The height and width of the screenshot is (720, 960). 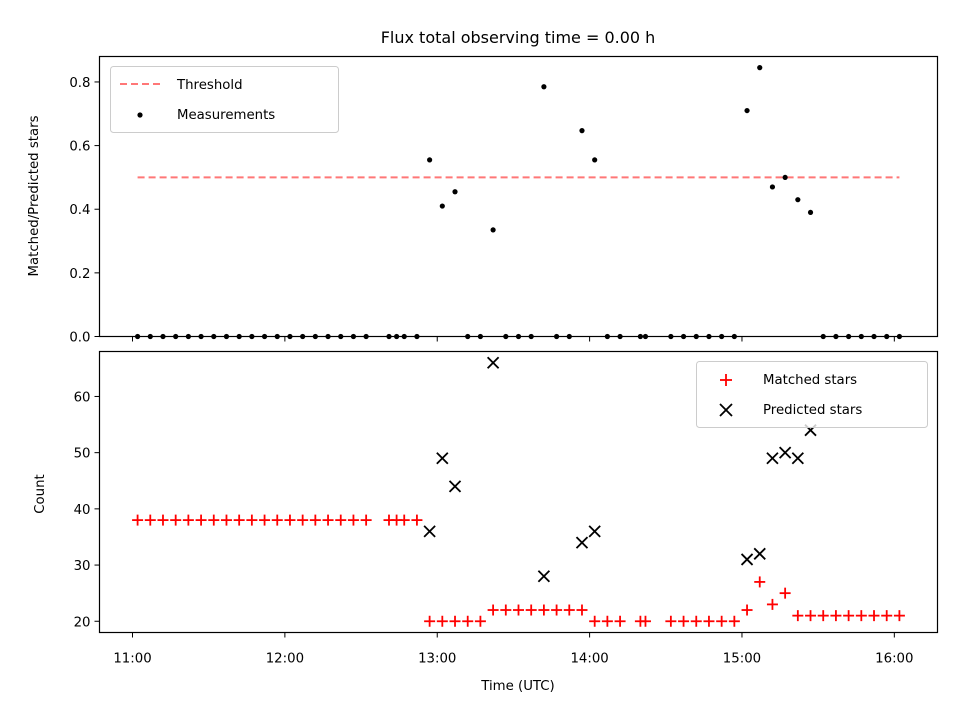 I want to click on bottom-y-tick-label: 30, so click(x=82, y=566).